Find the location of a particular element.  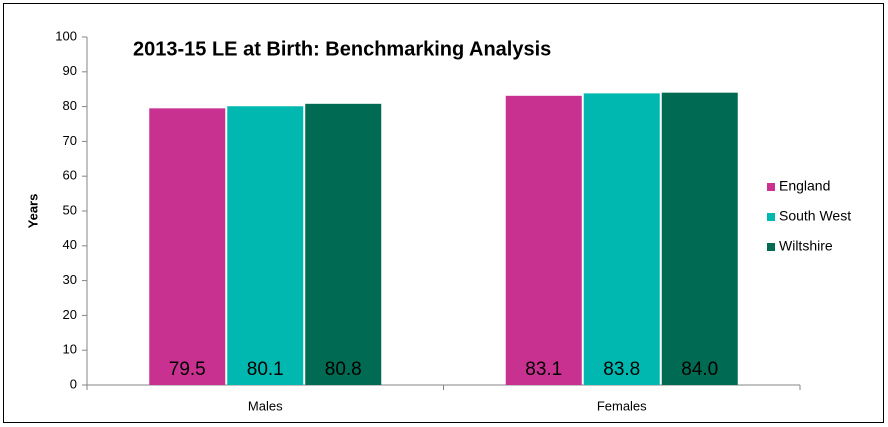

y-tick-label: 20 is located at coordinates (70, 314).